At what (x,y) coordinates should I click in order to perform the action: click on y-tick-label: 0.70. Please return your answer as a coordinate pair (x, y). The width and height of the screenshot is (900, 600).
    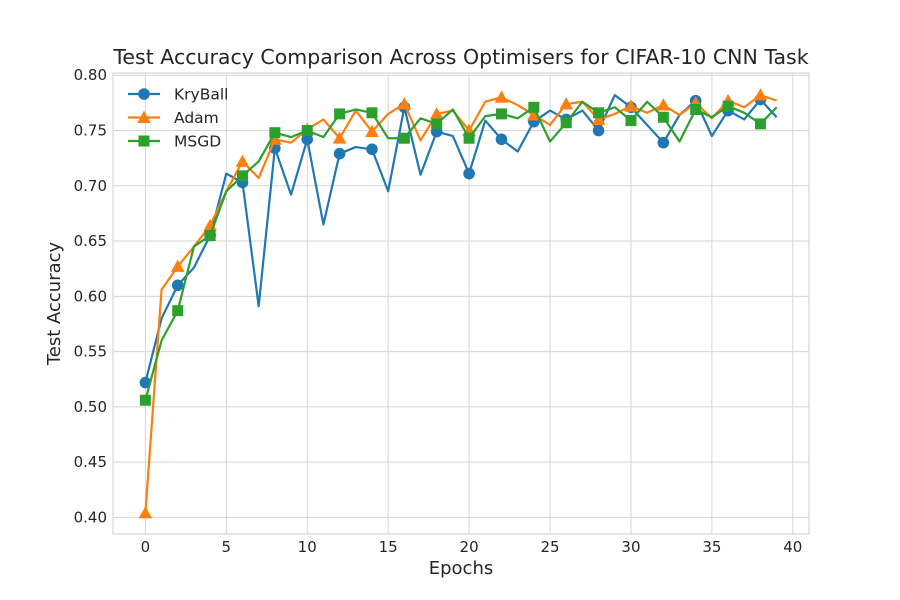
    Looking at the image, I should click on (90, 186).